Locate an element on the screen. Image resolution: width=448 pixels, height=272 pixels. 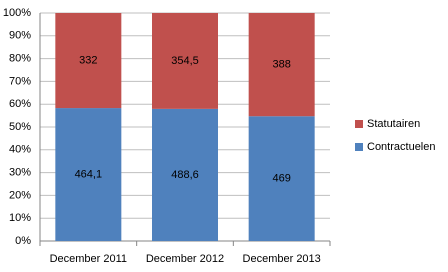
y-tick-label: 30% is located at coordinates (20, 173).